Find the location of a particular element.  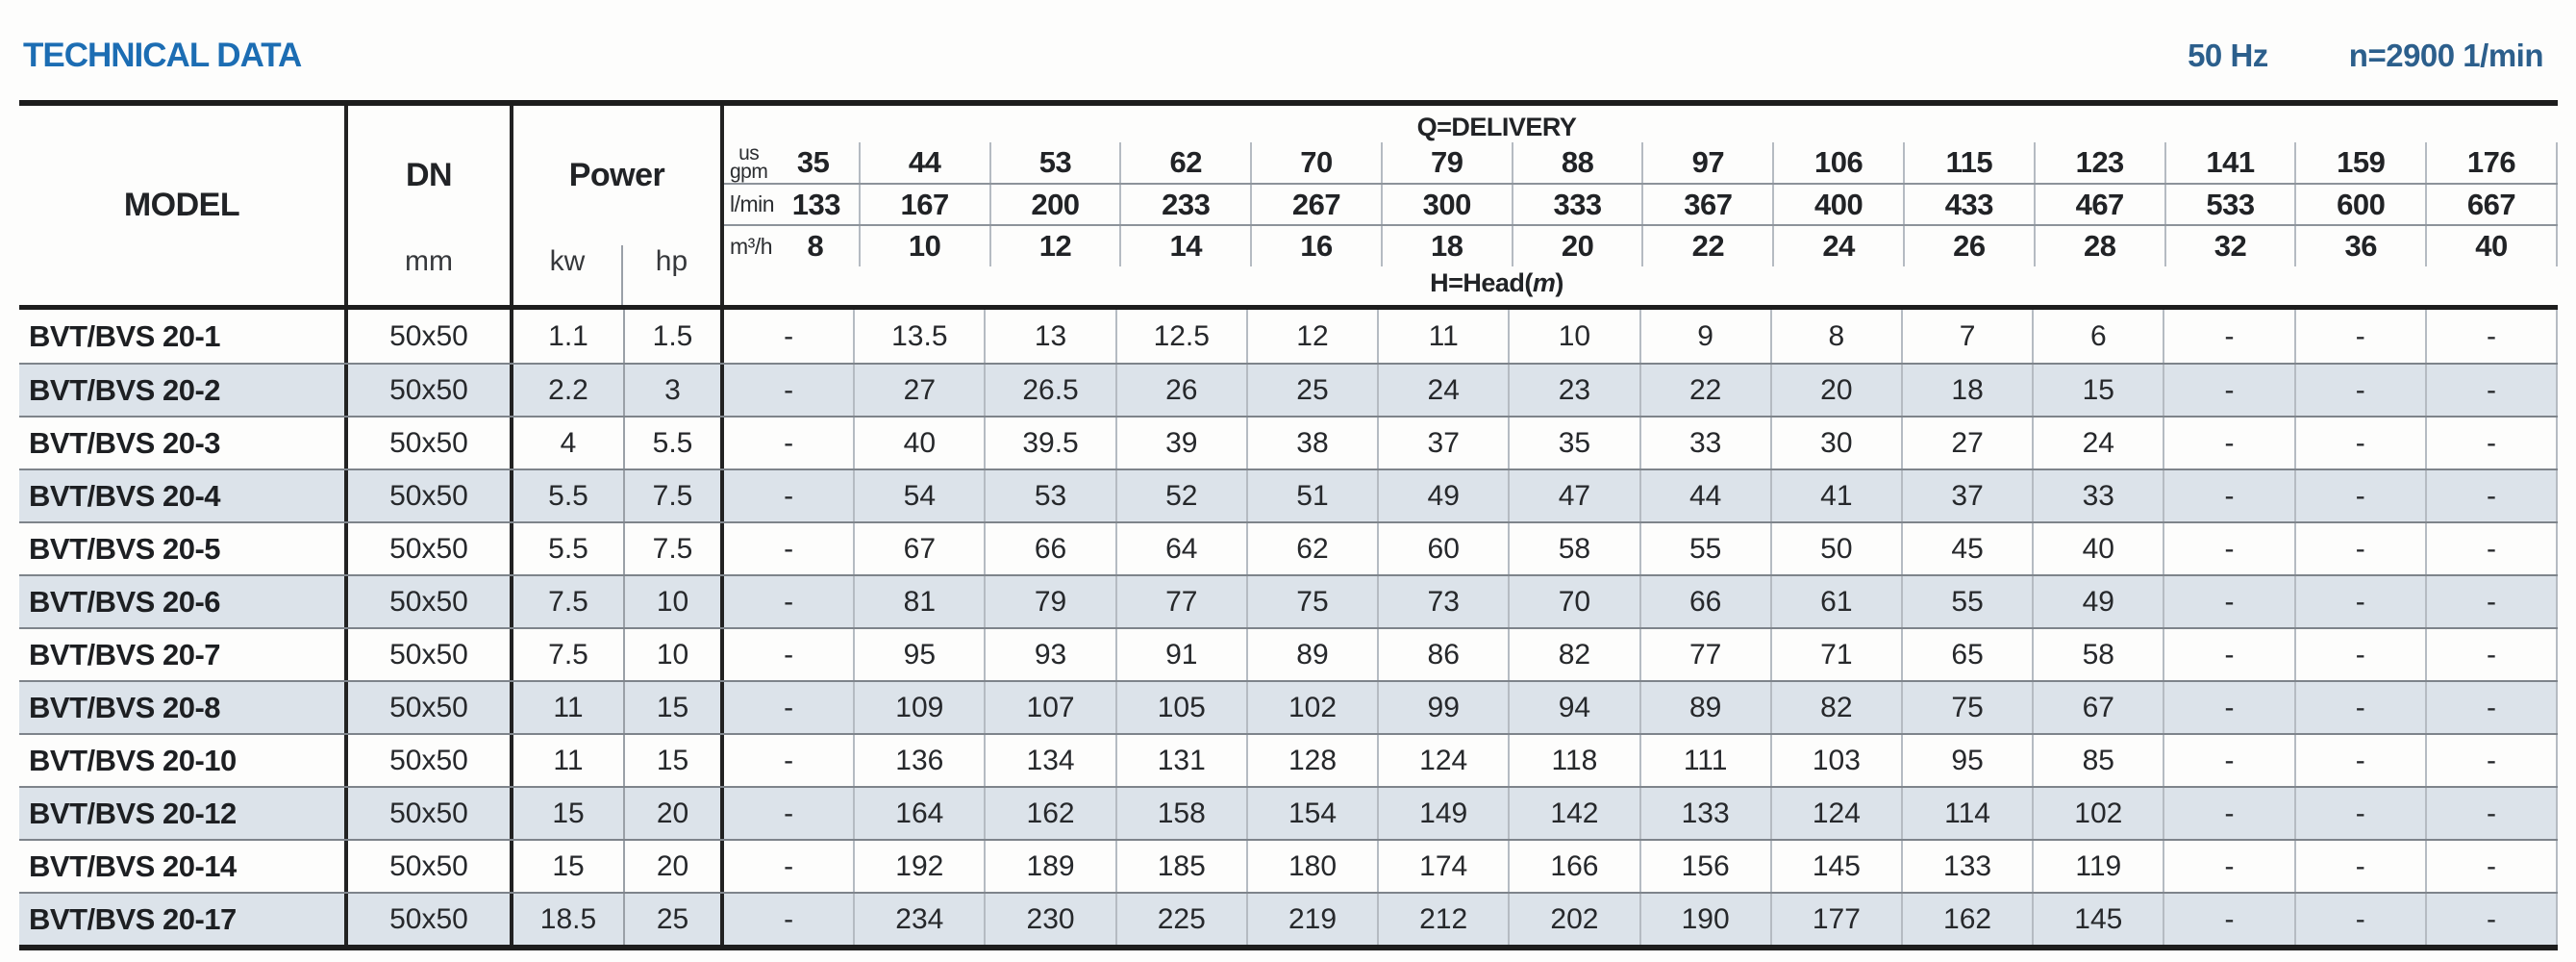

head-value-cell: 133 is located at coordinates (1706, 814).